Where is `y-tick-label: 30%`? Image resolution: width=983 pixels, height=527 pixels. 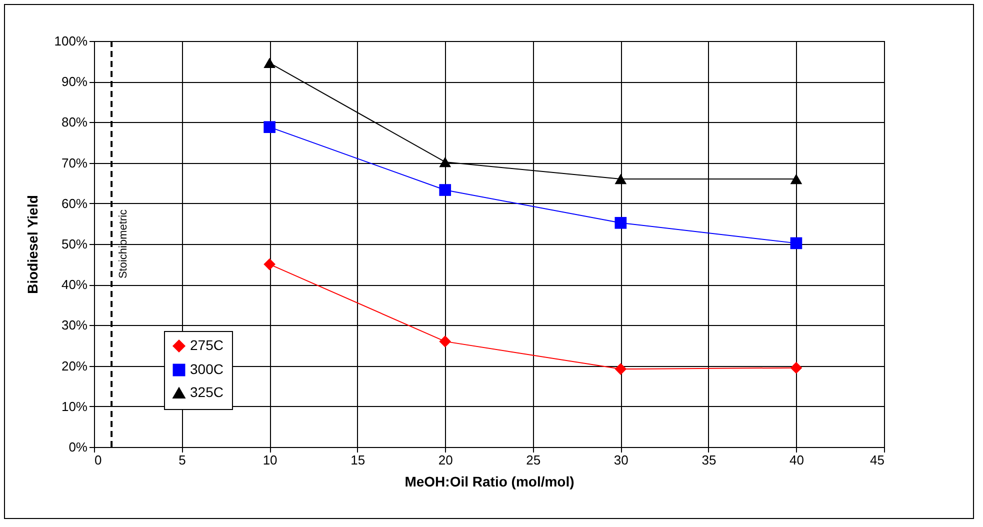 y-tick-label: 30% is located at coordinates (74, 325).